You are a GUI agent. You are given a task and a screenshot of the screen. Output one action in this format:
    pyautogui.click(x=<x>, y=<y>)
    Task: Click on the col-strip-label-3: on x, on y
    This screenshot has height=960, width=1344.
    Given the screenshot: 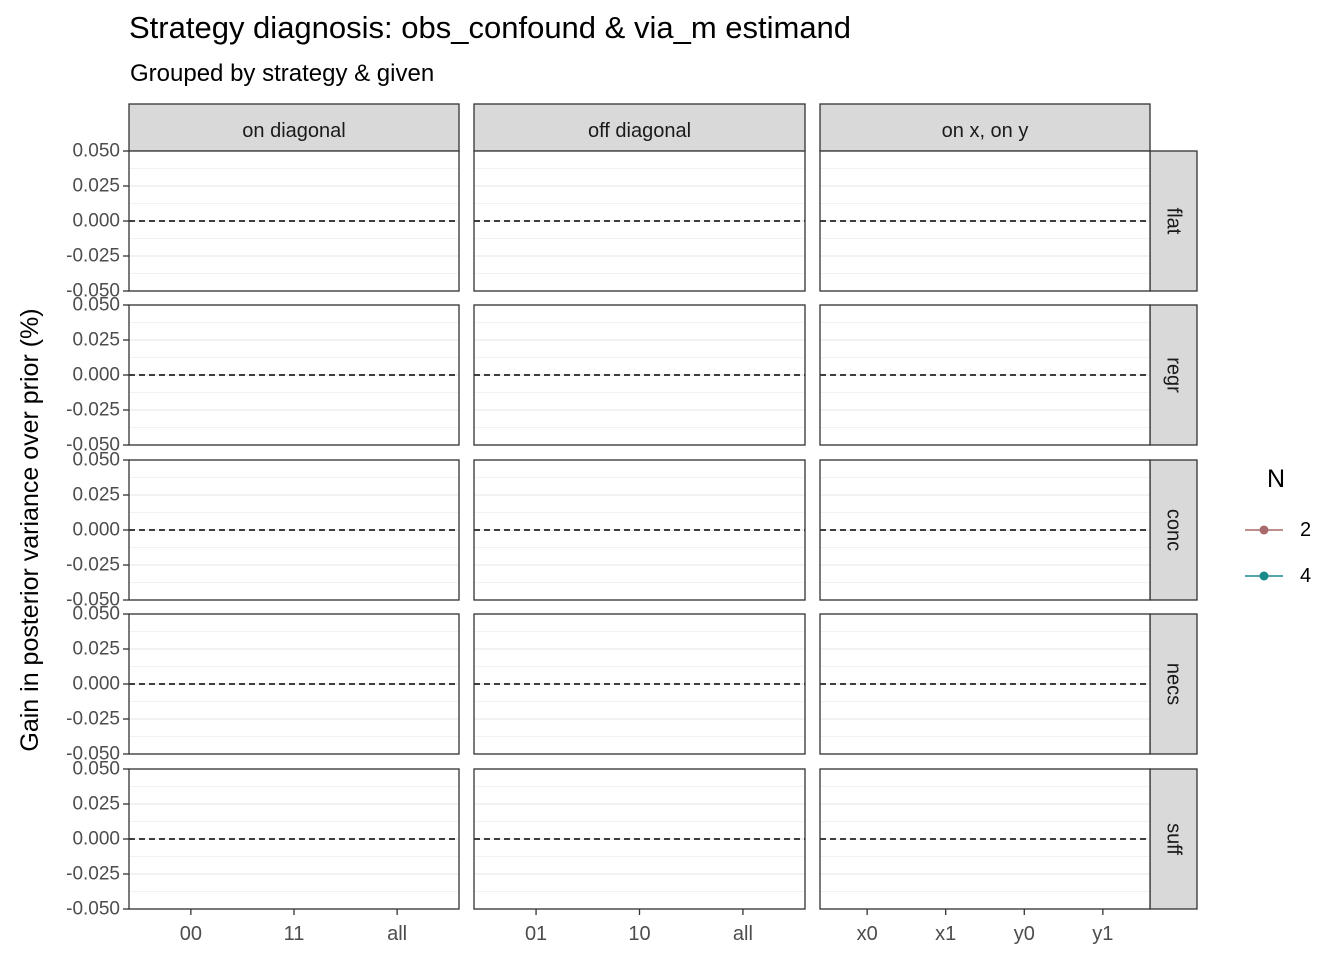 What is the action you would take?
    pyautogui.click(x=985, y=131)
    